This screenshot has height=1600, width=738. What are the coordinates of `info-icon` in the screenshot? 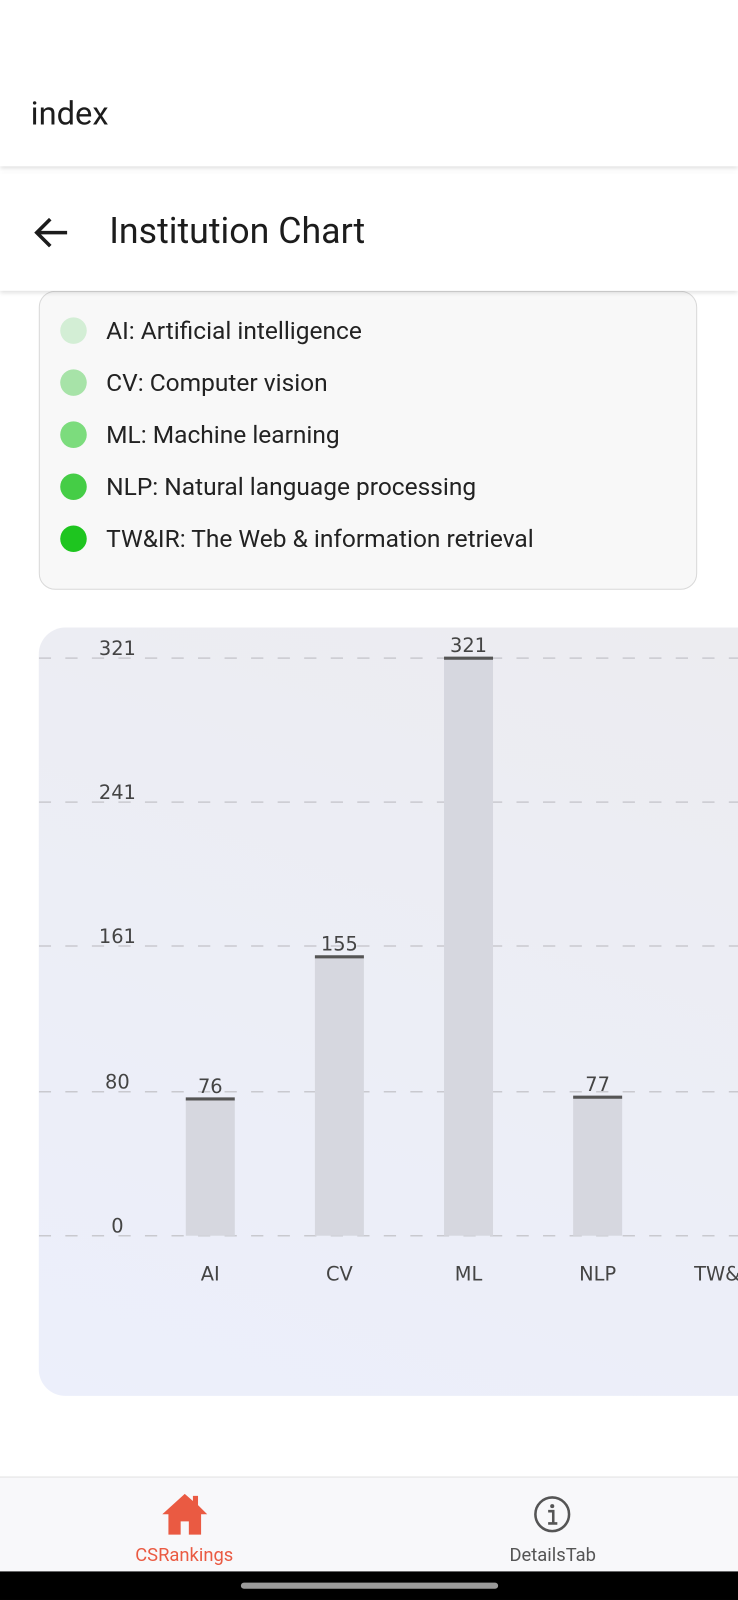 It's located at (552, 1514).